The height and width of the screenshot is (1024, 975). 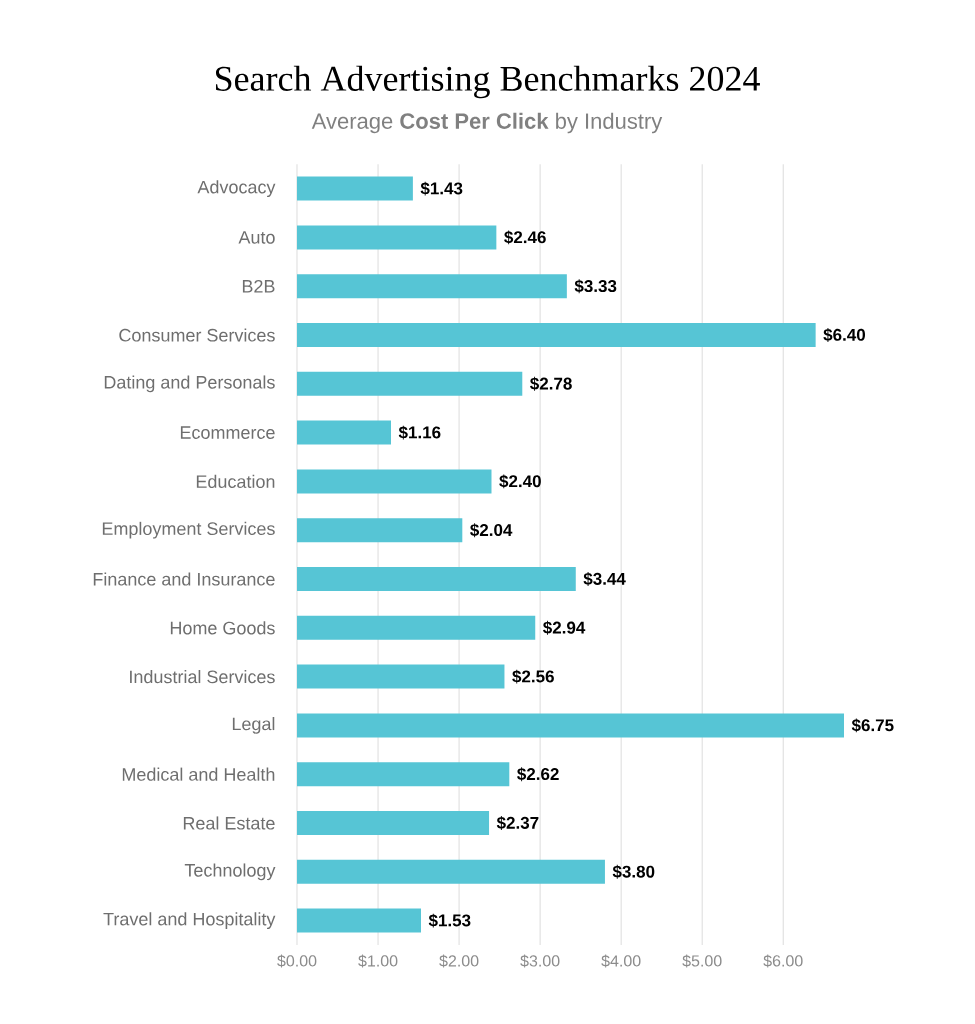 What do you see at coordinates (633, 871) in the screenshot?
I see `data-label: $3.80` at bounding box center [633, 871].